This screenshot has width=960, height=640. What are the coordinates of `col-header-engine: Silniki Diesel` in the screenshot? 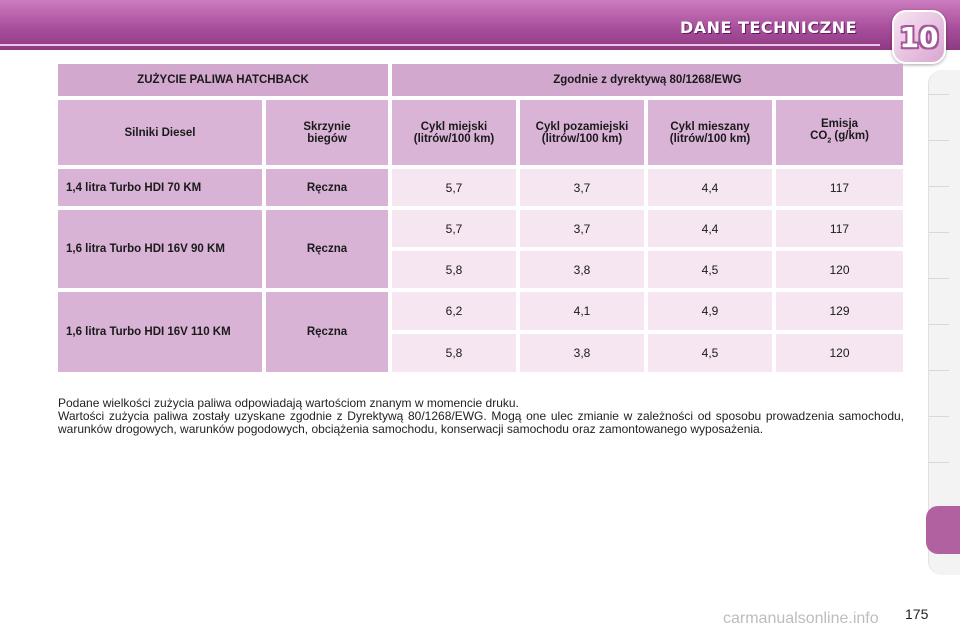 It's located at (160, 132).